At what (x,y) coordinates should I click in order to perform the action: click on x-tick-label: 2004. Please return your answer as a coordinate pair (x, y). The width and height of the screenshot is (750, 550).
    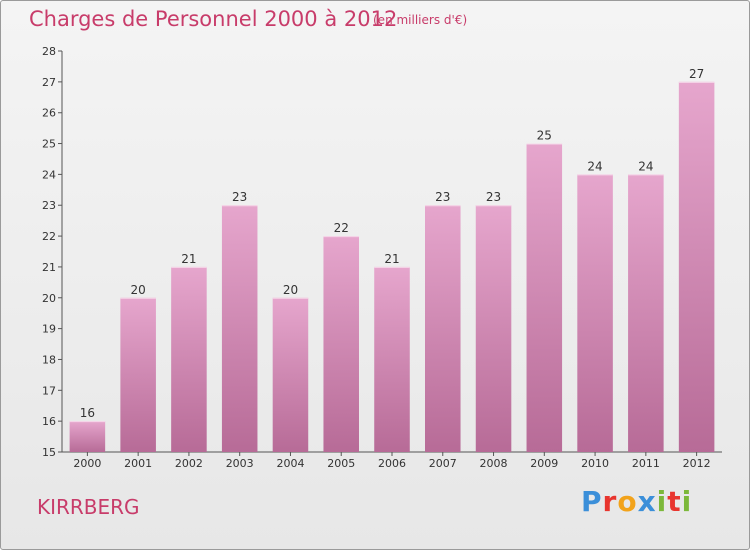
    Looking at the image, I should click on (290, 463).